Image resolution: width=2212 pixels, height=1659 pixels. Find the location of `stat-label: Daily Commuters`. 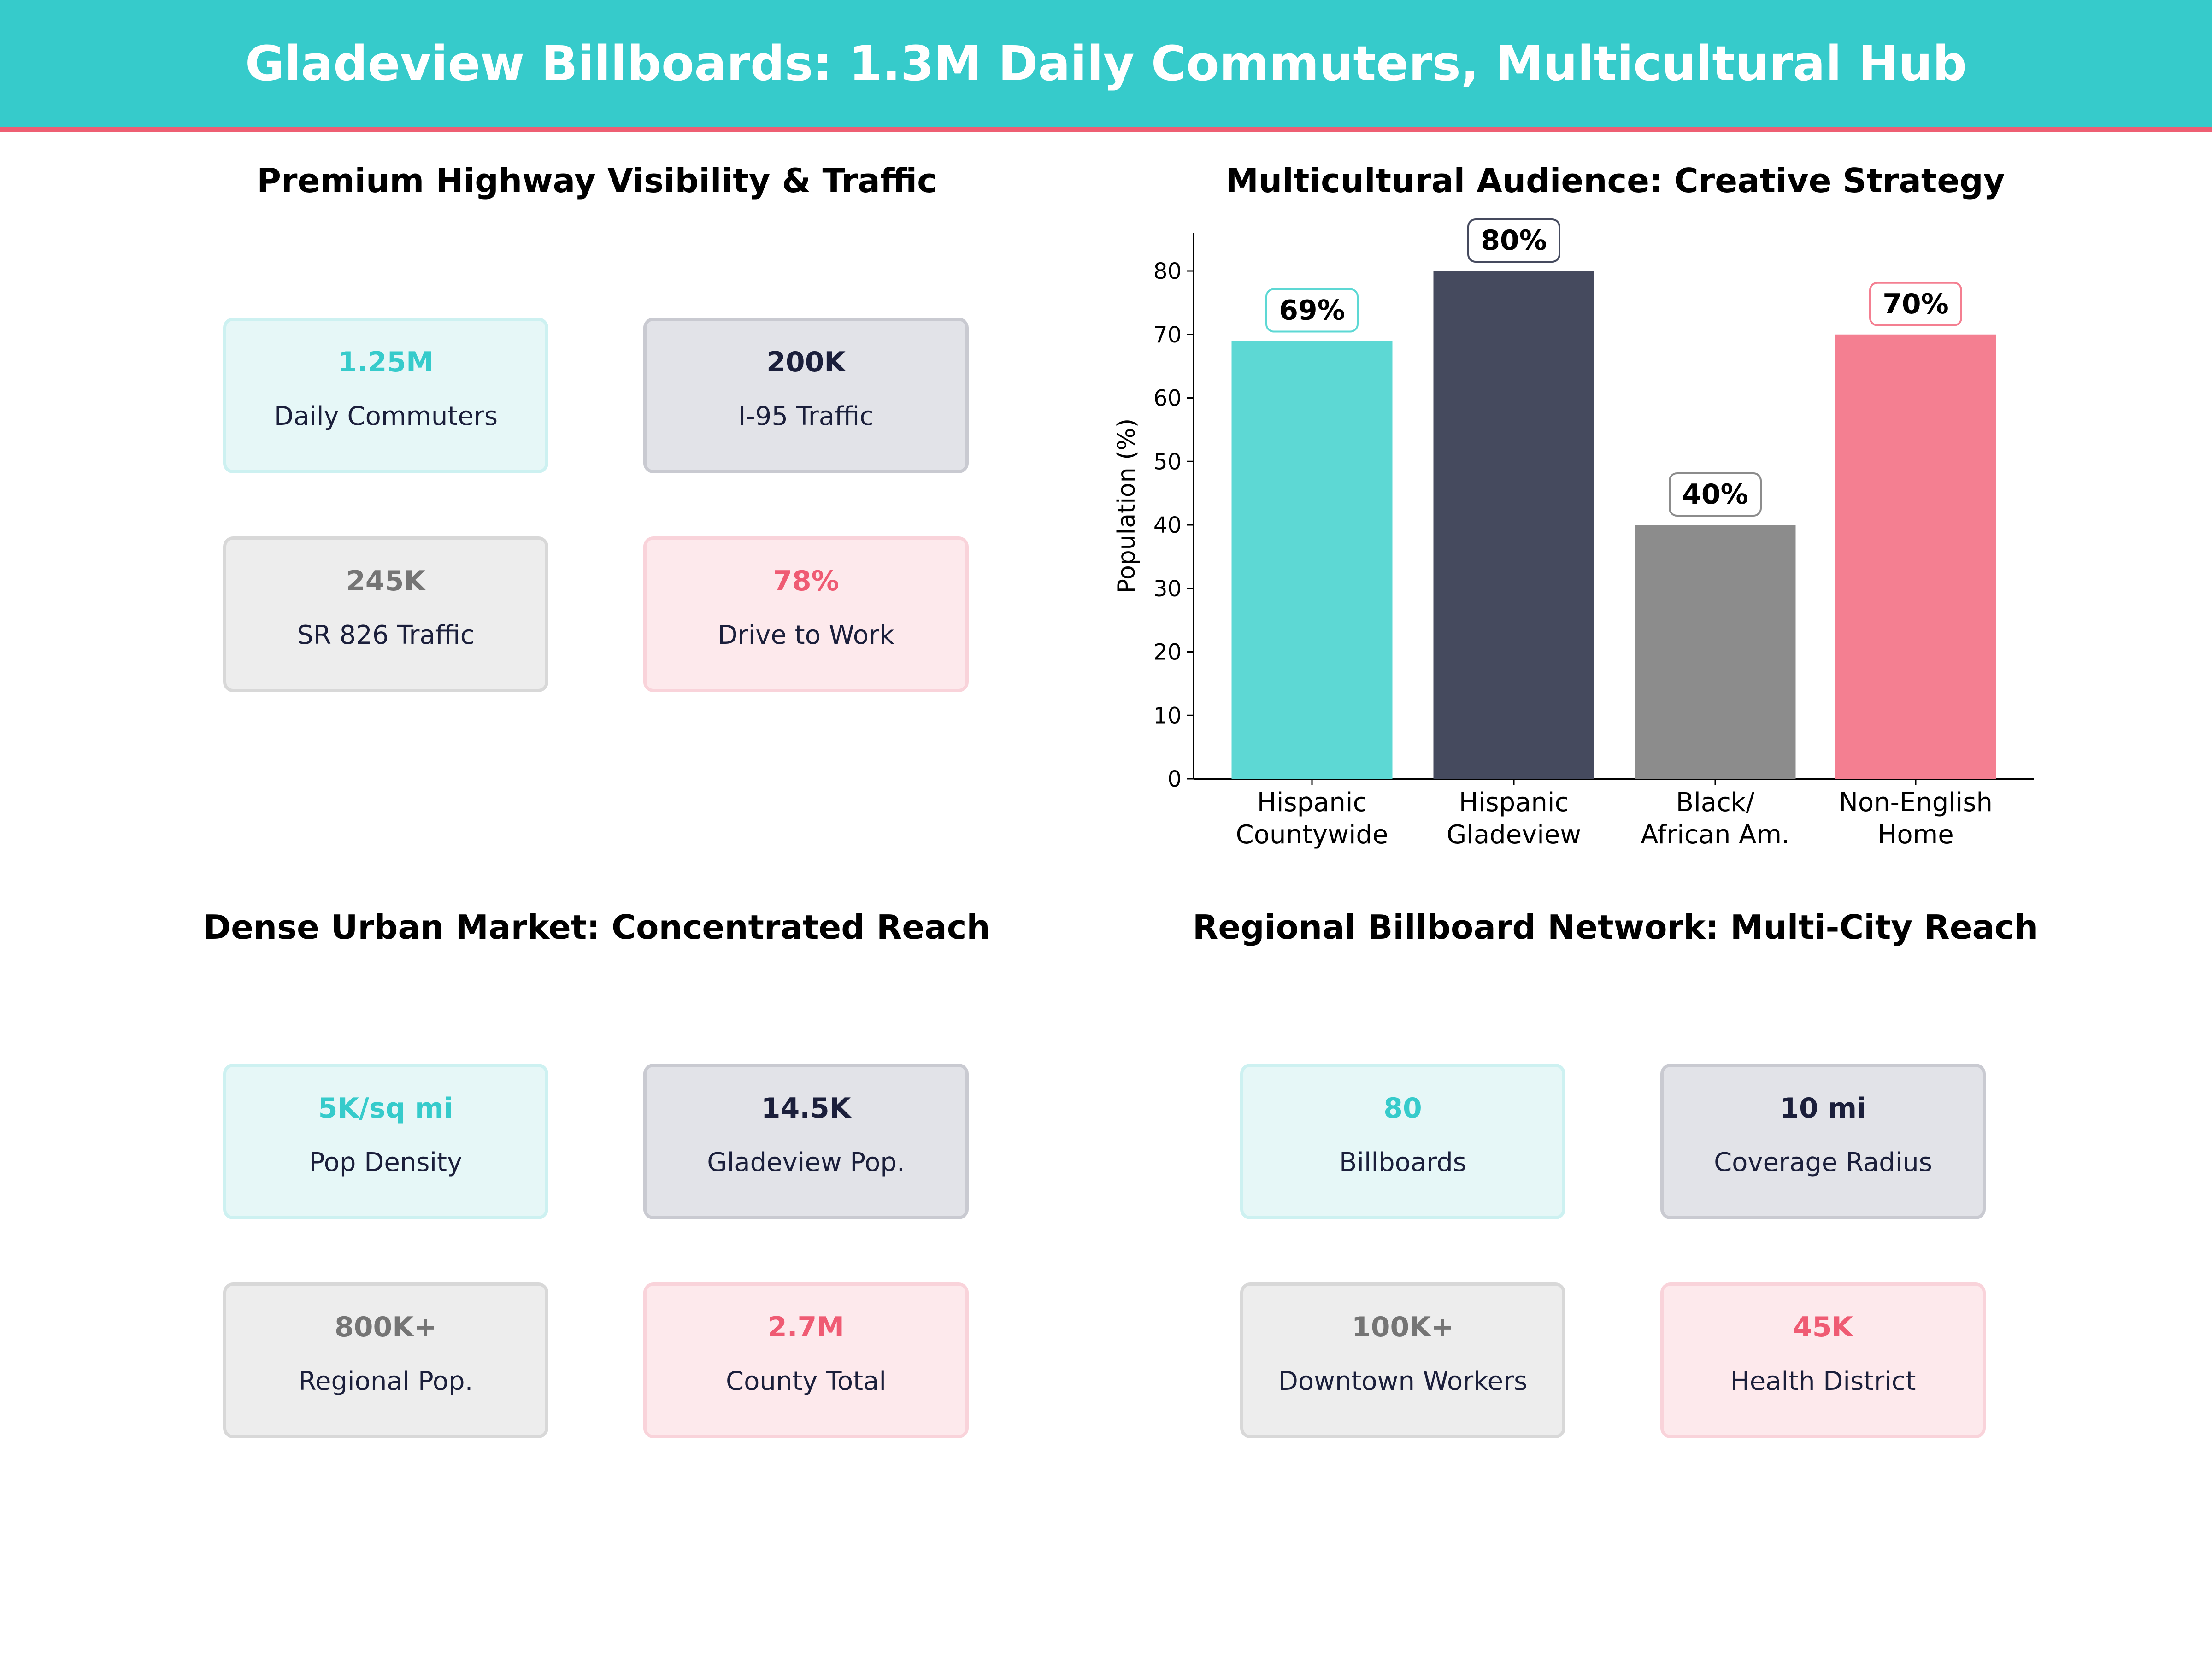

stat-label: Daily Commuters is located at coordinates (385, 416).